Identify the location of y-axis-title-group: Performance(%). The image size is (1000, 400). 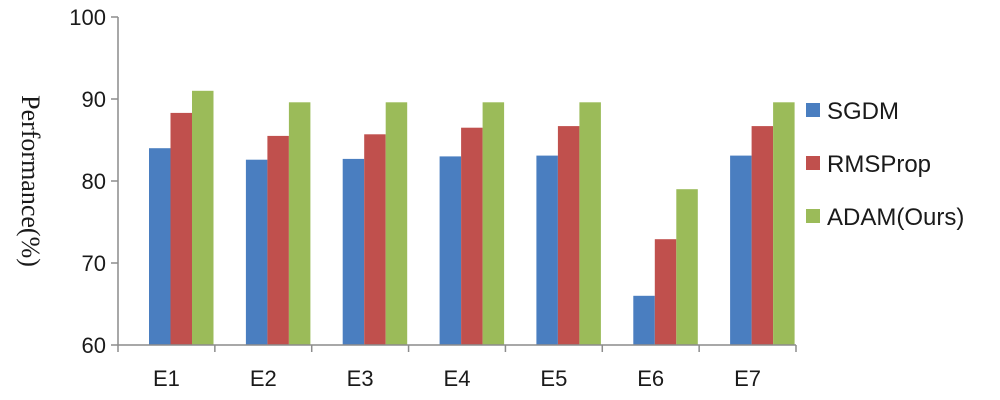
(30, 181).